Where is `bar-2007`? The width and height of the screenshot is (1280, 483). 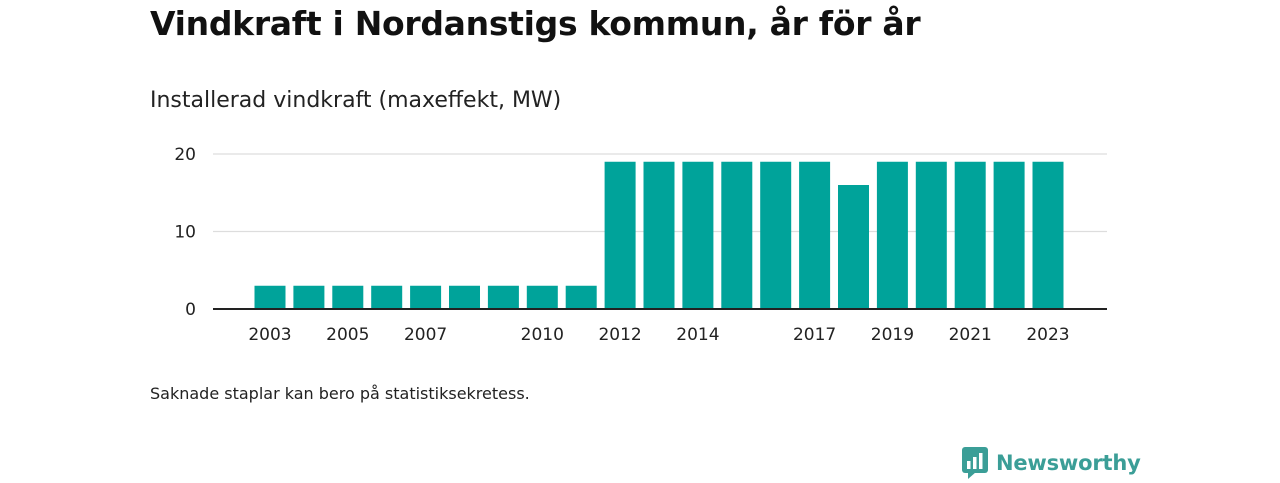
bar-2007 is located at coordinates (426, 297).